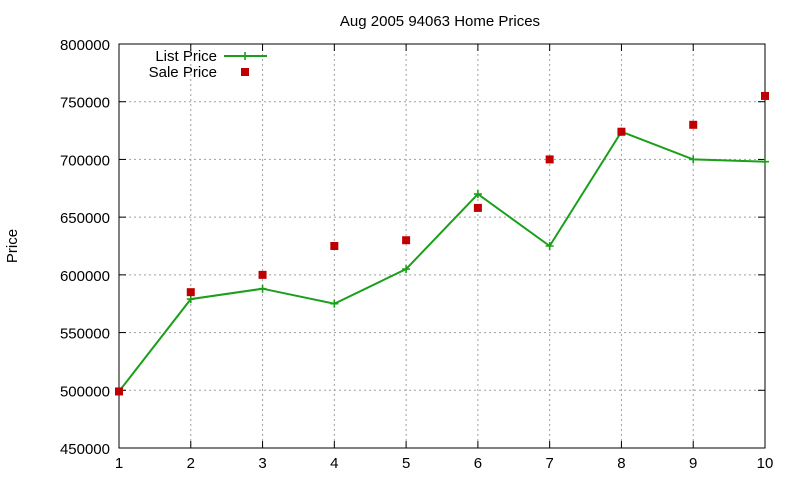  I want to click on chart-title: Aug 2005 94063 Home Prices, so click(440, 21).